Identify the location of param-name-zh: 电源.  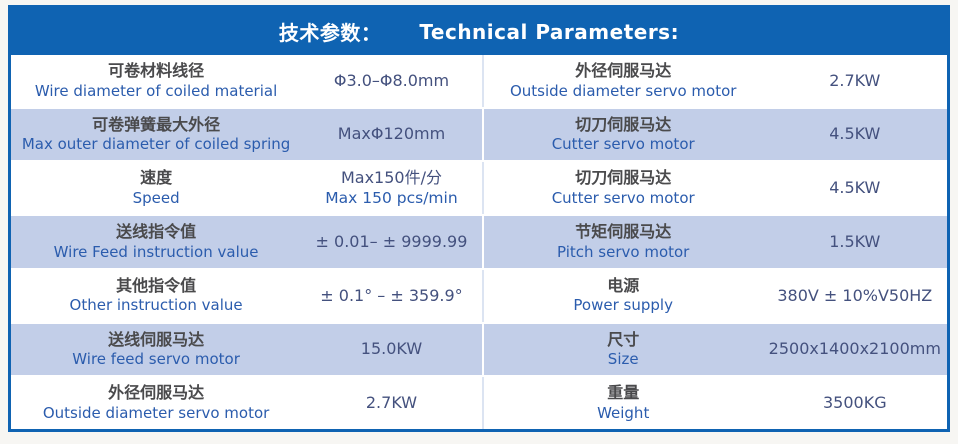
(623, 285).